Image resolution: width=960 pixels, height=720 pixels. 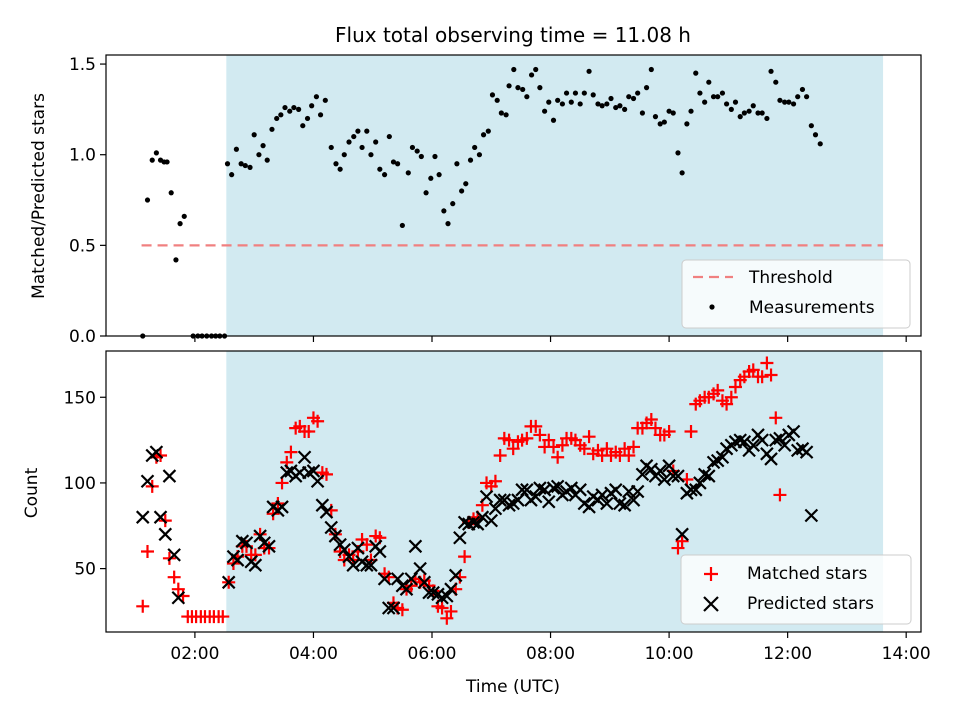 What do you see at coordinates (550, 339) in the screenshot?
I see `top-x-ticks` at bounding box center [550, 339].